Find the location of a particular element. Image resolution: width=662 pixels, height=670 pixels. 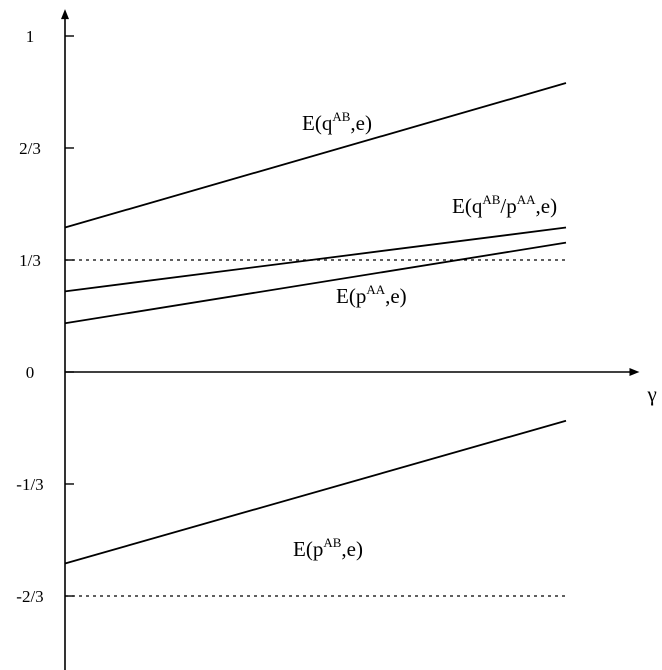

y-axis-arrow-top is located at coordinates (65, 14).